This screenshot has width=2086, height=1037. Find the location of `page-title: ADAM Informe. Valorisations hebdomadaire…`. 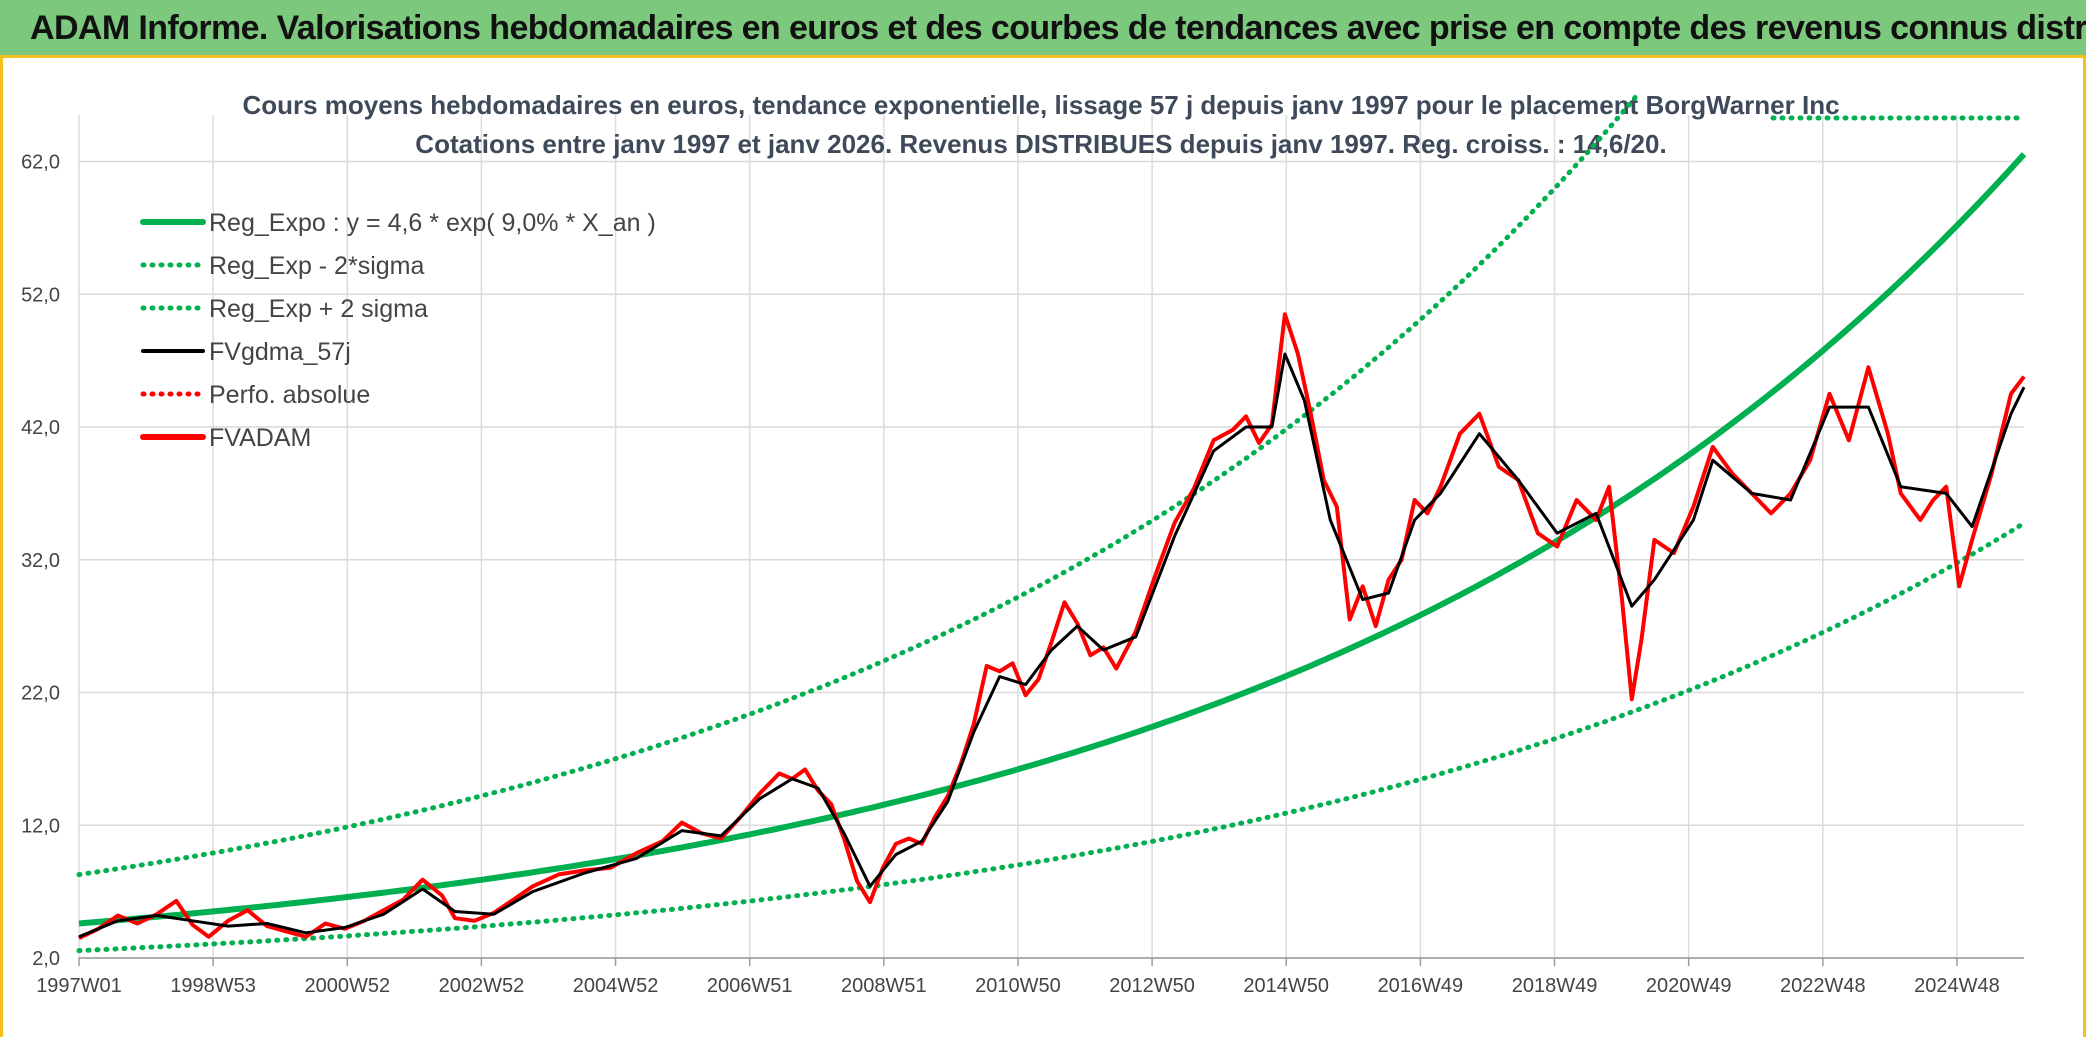

page-title: ADAM Informe. Valorisations hebdomadaire… is located at coordinates (1058, 28).